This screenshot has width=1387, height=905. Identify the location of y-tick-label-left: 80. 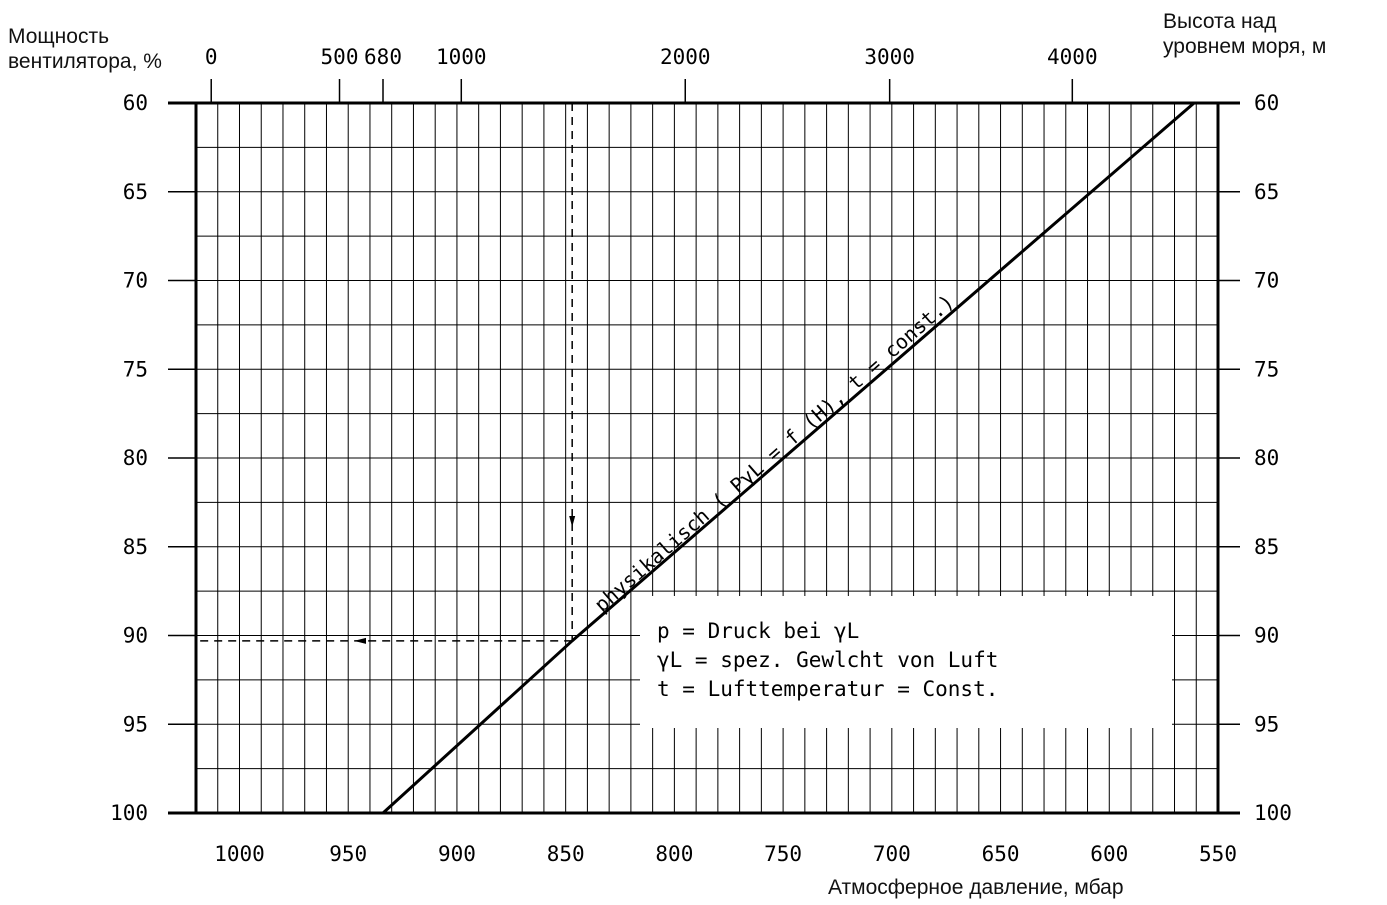
(135, 458).